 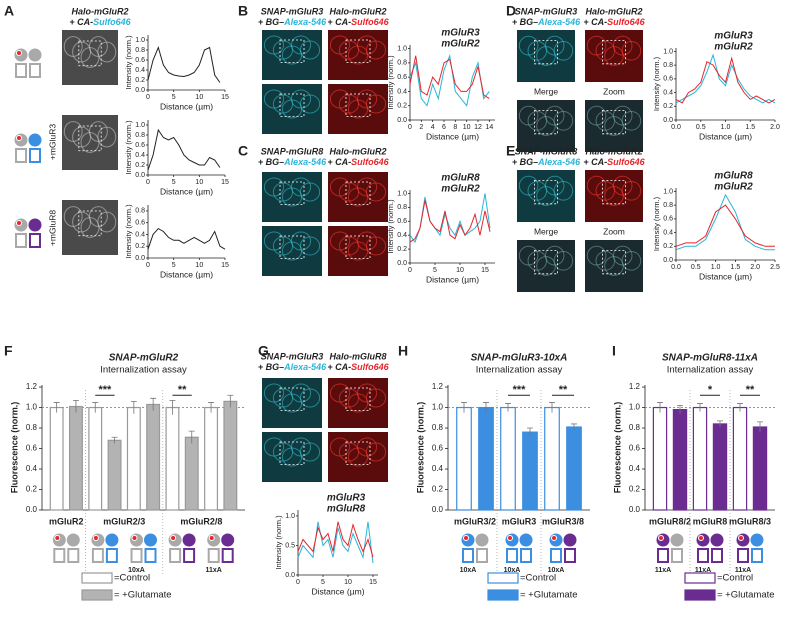 What do you see at coordinates (339, 367) in the screenshot?
I see `header-part: + CA-` at bounding box center [339, 367].